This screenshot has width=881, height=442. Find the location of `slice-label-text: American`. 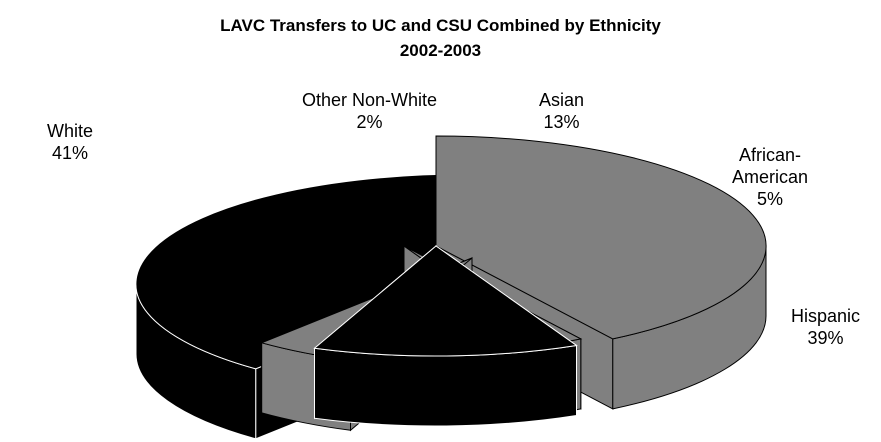

slice-label-text: American is located at coordinates (770, 177).